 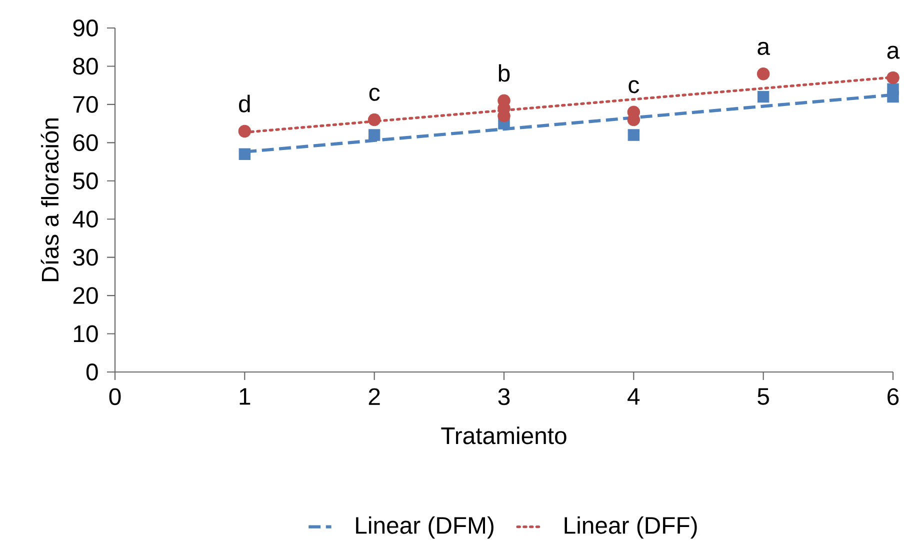 What do you see at coordinates (634, 396) in the screenshot?
I see `x-tick-label: 4` at bounding box center [634, 396].